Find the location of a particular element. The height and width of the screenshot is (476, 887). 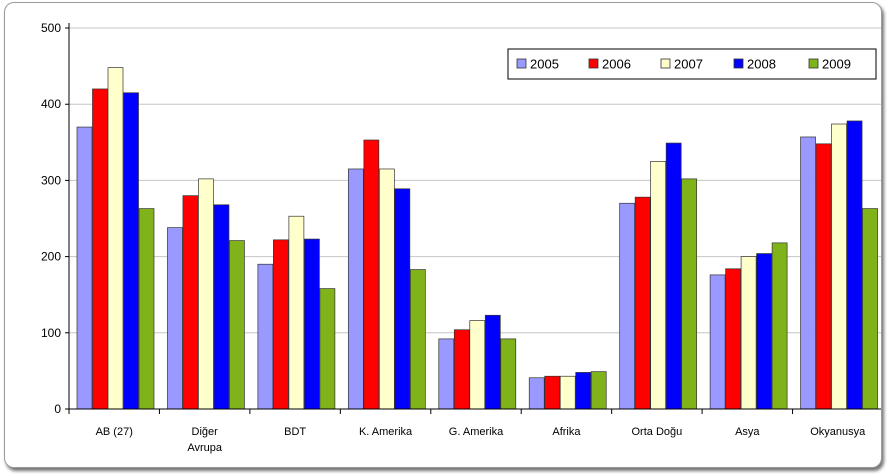

x-tick-label: Diğer Avrupa is located at coordinates (205, 440).